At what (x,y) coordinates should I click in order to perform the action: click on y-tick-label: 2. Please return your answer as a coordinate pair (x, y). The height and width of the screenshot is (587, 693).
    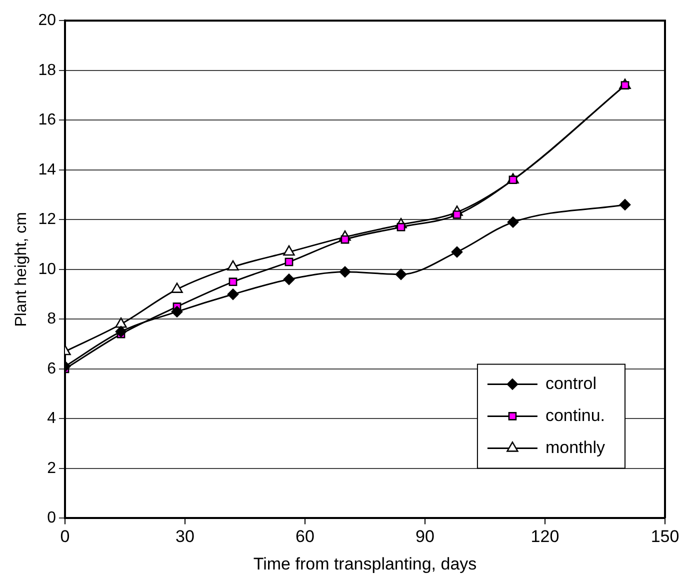
    Looking at the image, I should click on (51, 468).